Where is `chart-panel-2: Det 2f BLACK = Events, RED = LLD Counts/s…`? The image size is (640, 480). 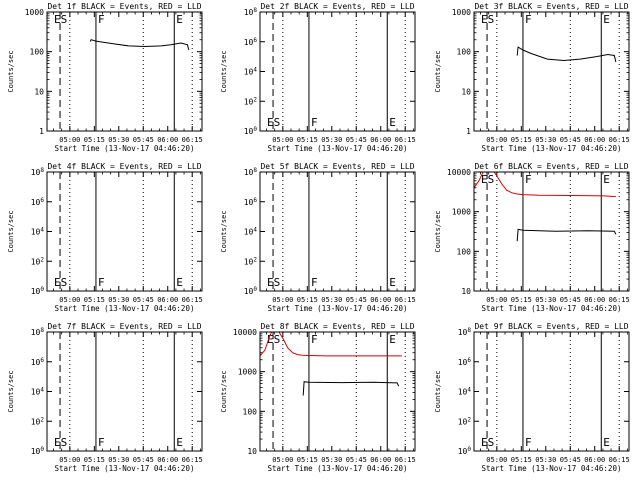
chart-panel-2: Det 2f BLACK = Events, RED = LLD Counts/s… is located at coordinates (318, 77).